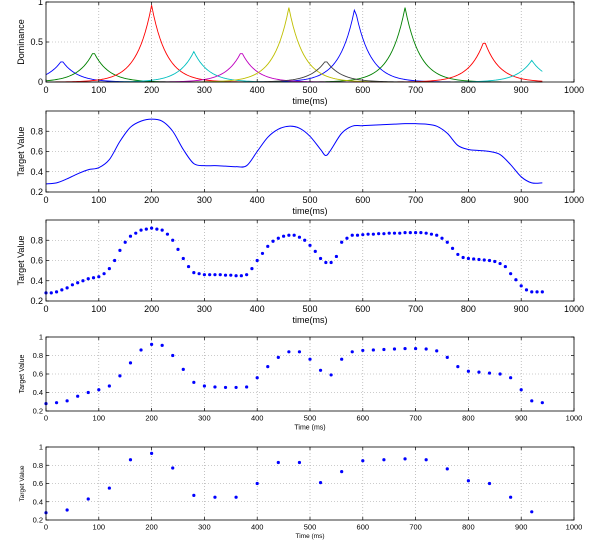 The height and width of the screenshot is (550, 595). I want to click on x-tick-label: 100, so click(99, 527).